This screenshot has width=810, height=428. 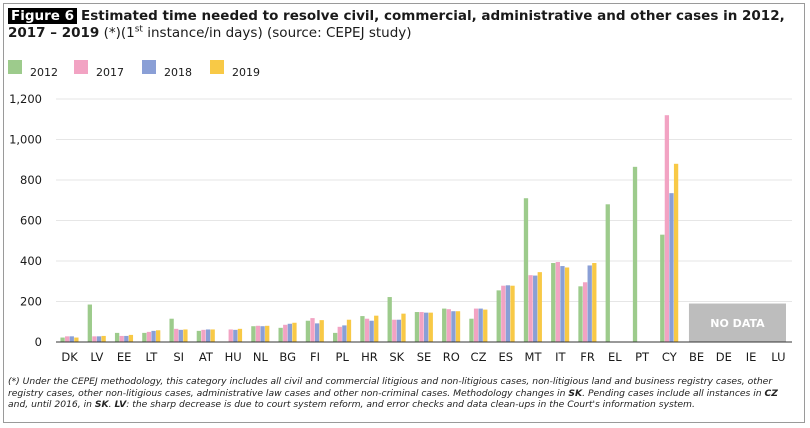 I want to click on bar-LT-2017, so click(x=149, y=336).